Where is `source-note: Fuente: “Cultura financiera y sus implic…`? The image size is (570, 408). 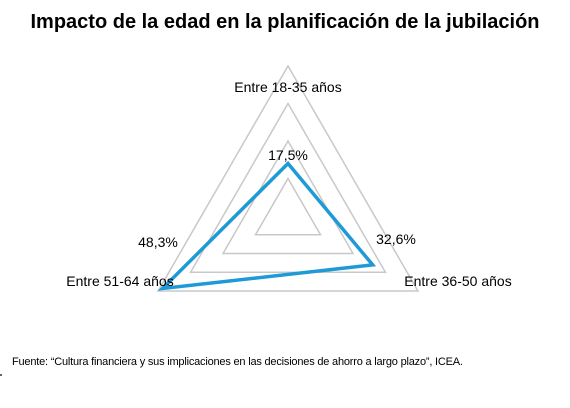 source-note: Fuente: “Cultura financiera y sus implic… is located at coordinates (237, 362).